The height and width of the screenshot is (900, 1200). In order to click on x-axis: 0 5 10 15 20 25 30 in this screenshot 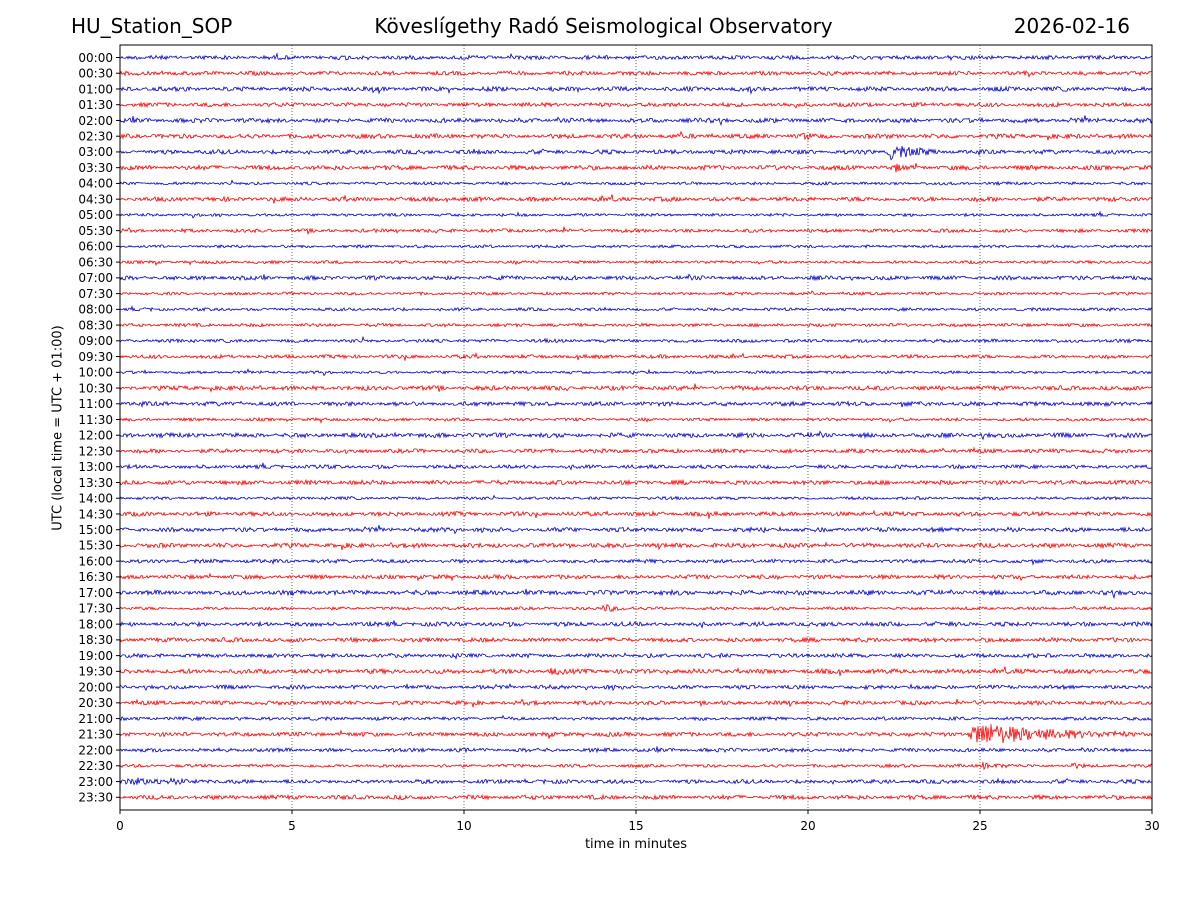, I will do `click(638, 821)`.